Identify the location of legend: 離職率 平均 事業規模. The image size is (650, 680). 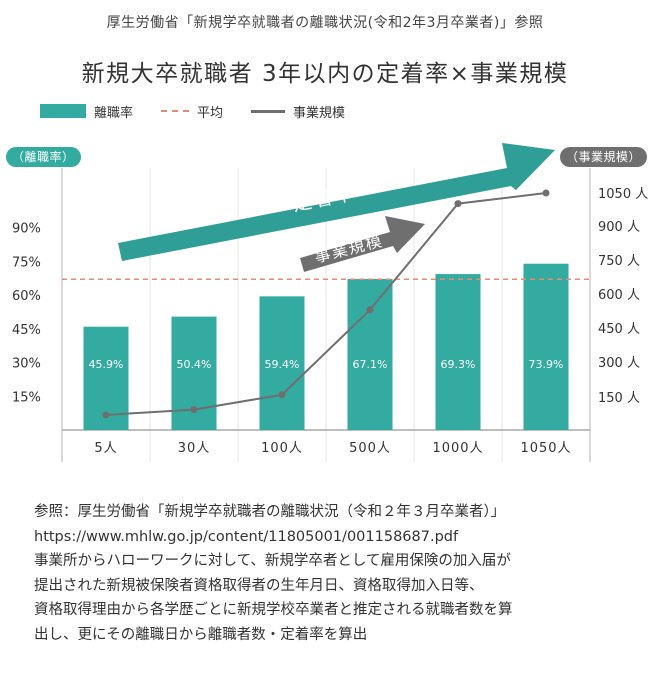
(206, 111).